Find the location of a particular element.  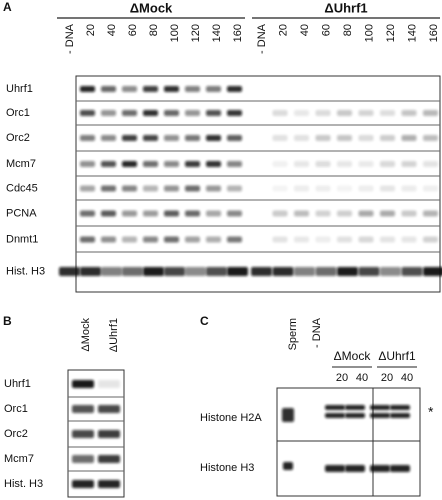

panel-label: B is located at coordinates (7, 321).